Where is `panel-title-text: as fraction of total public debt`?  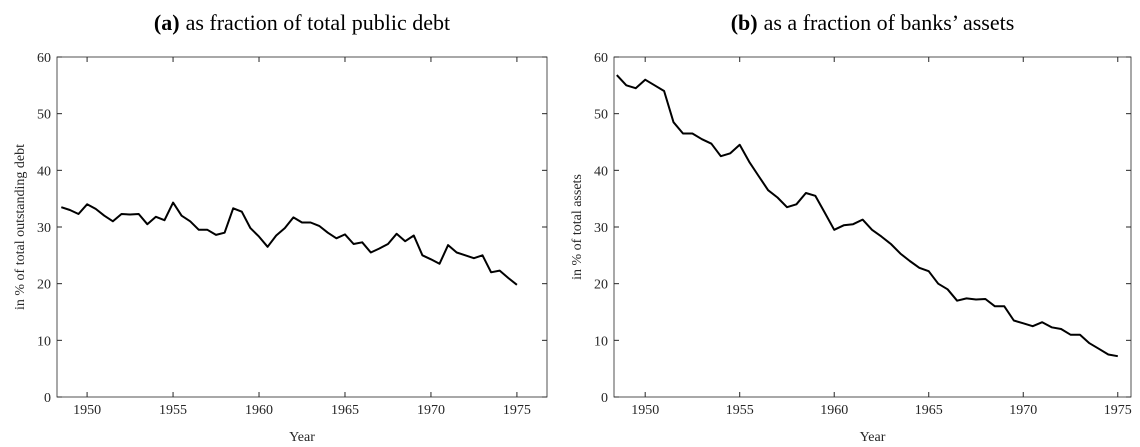
panel-title-text: as fraction of total public debt is located at coordinates (318, 22).